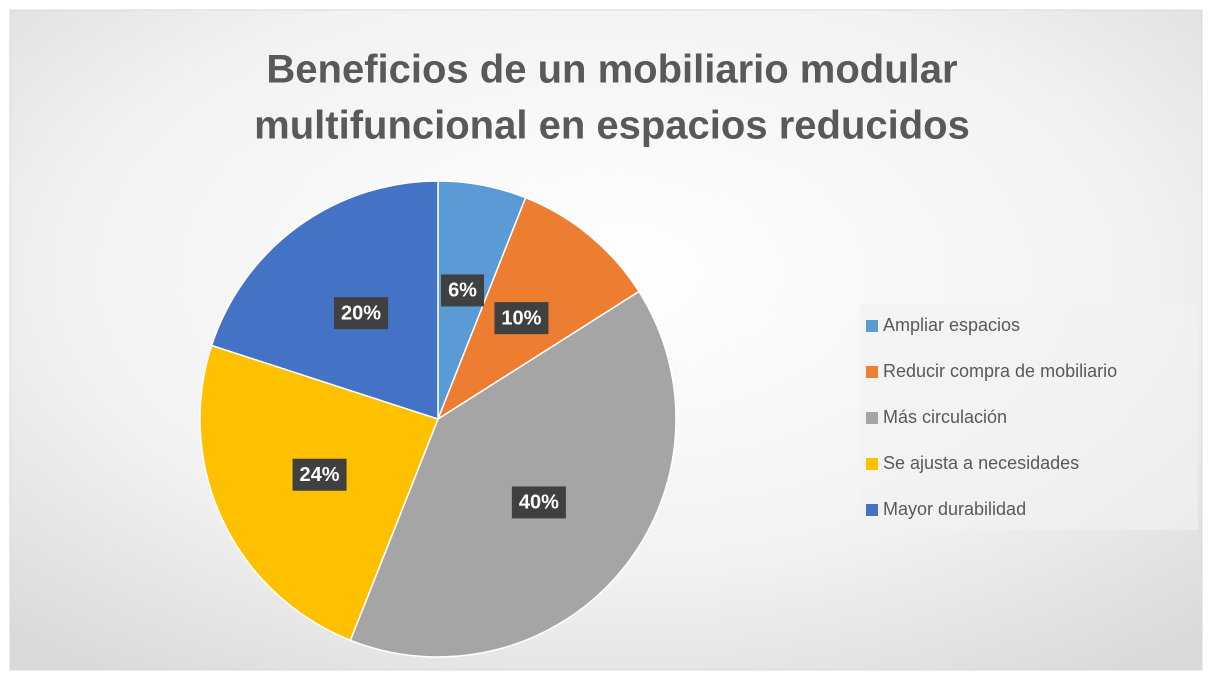  I want to click on data-label: 20%, so click(361, 313).